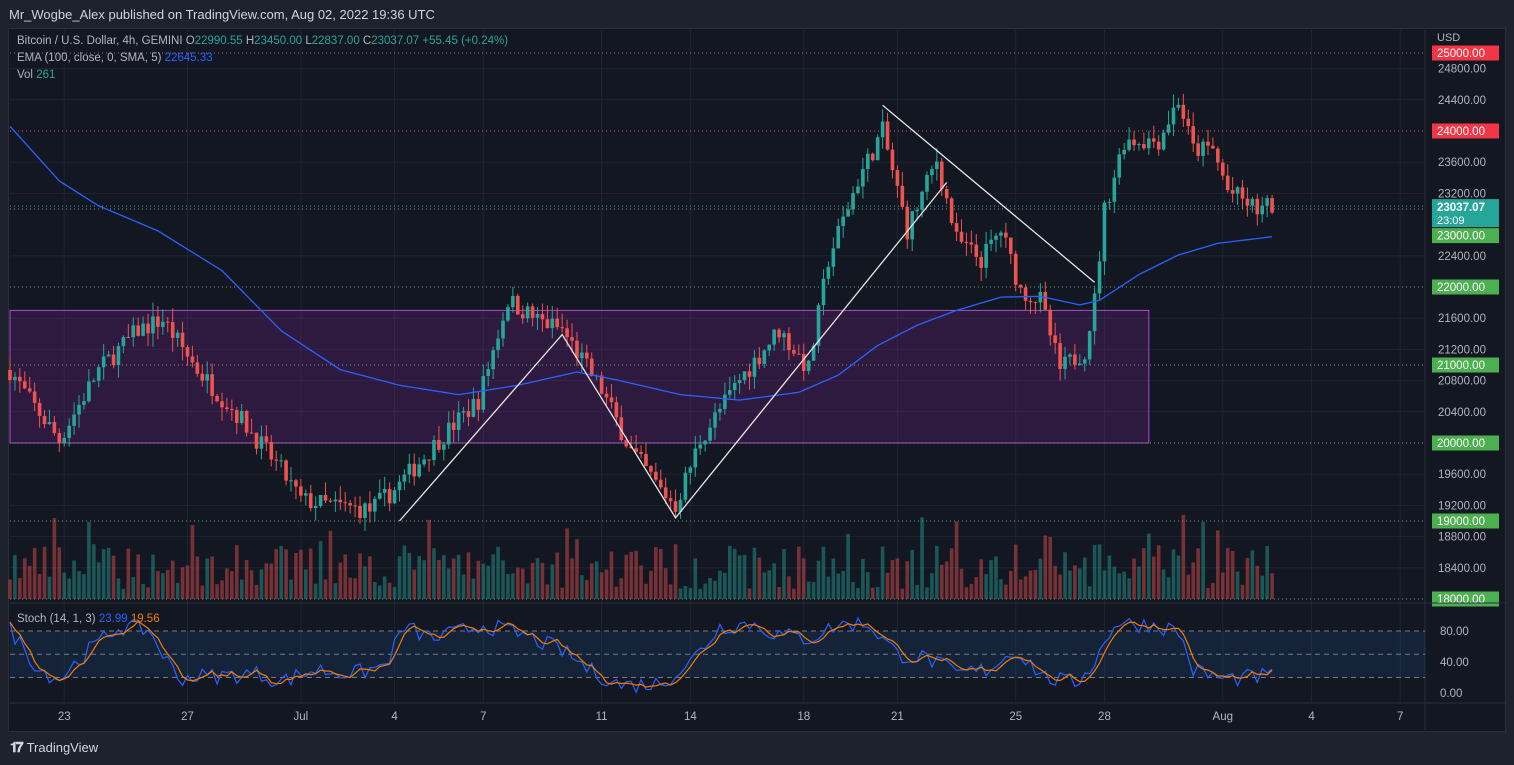 The height and width of the screenshot is (765, 1514). What do you see at coordinates (1462, 413) in the screenshot?
I see `price-tick: 20400.00` at bounding box center [1462, 413].